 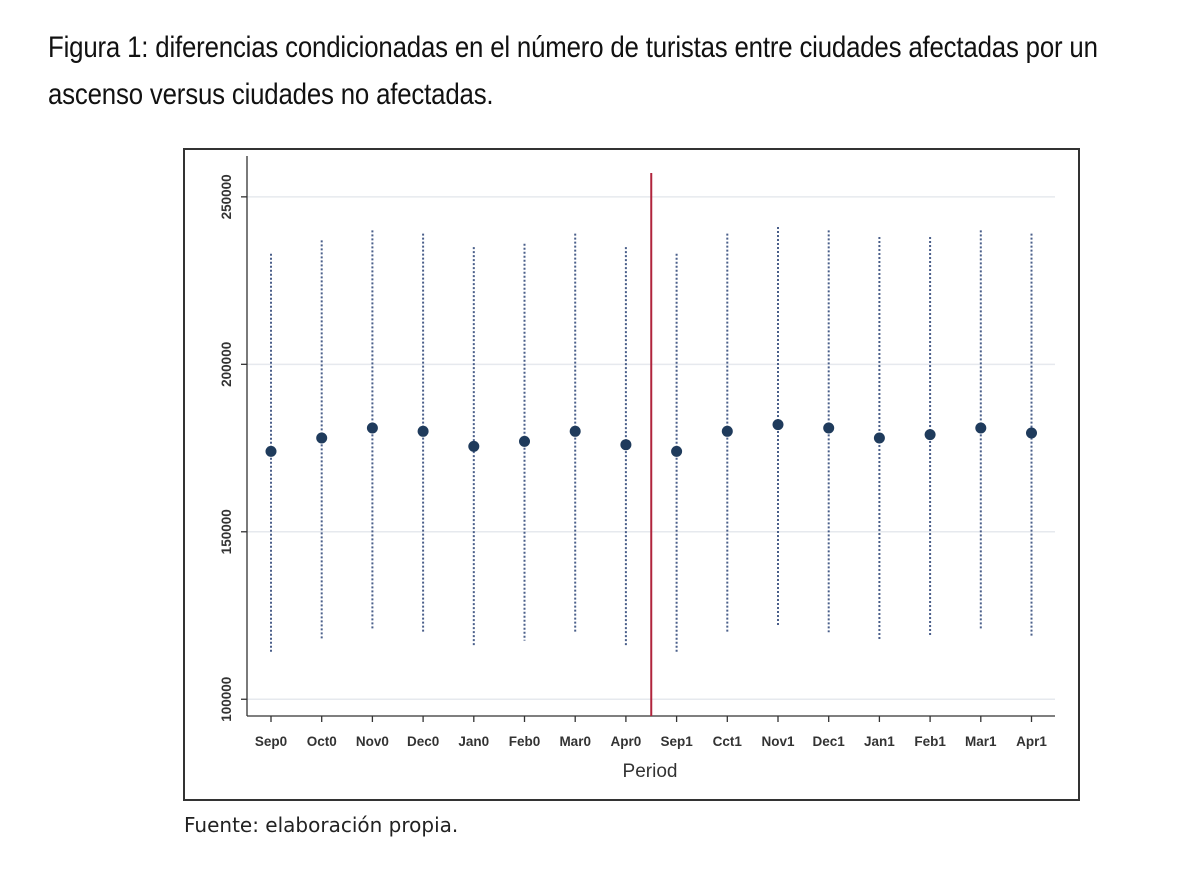 What do you see at coordinates (879, 741) in the screenshot?
I see `x-tick-label: Jan1` at bounding box center [879, 741].